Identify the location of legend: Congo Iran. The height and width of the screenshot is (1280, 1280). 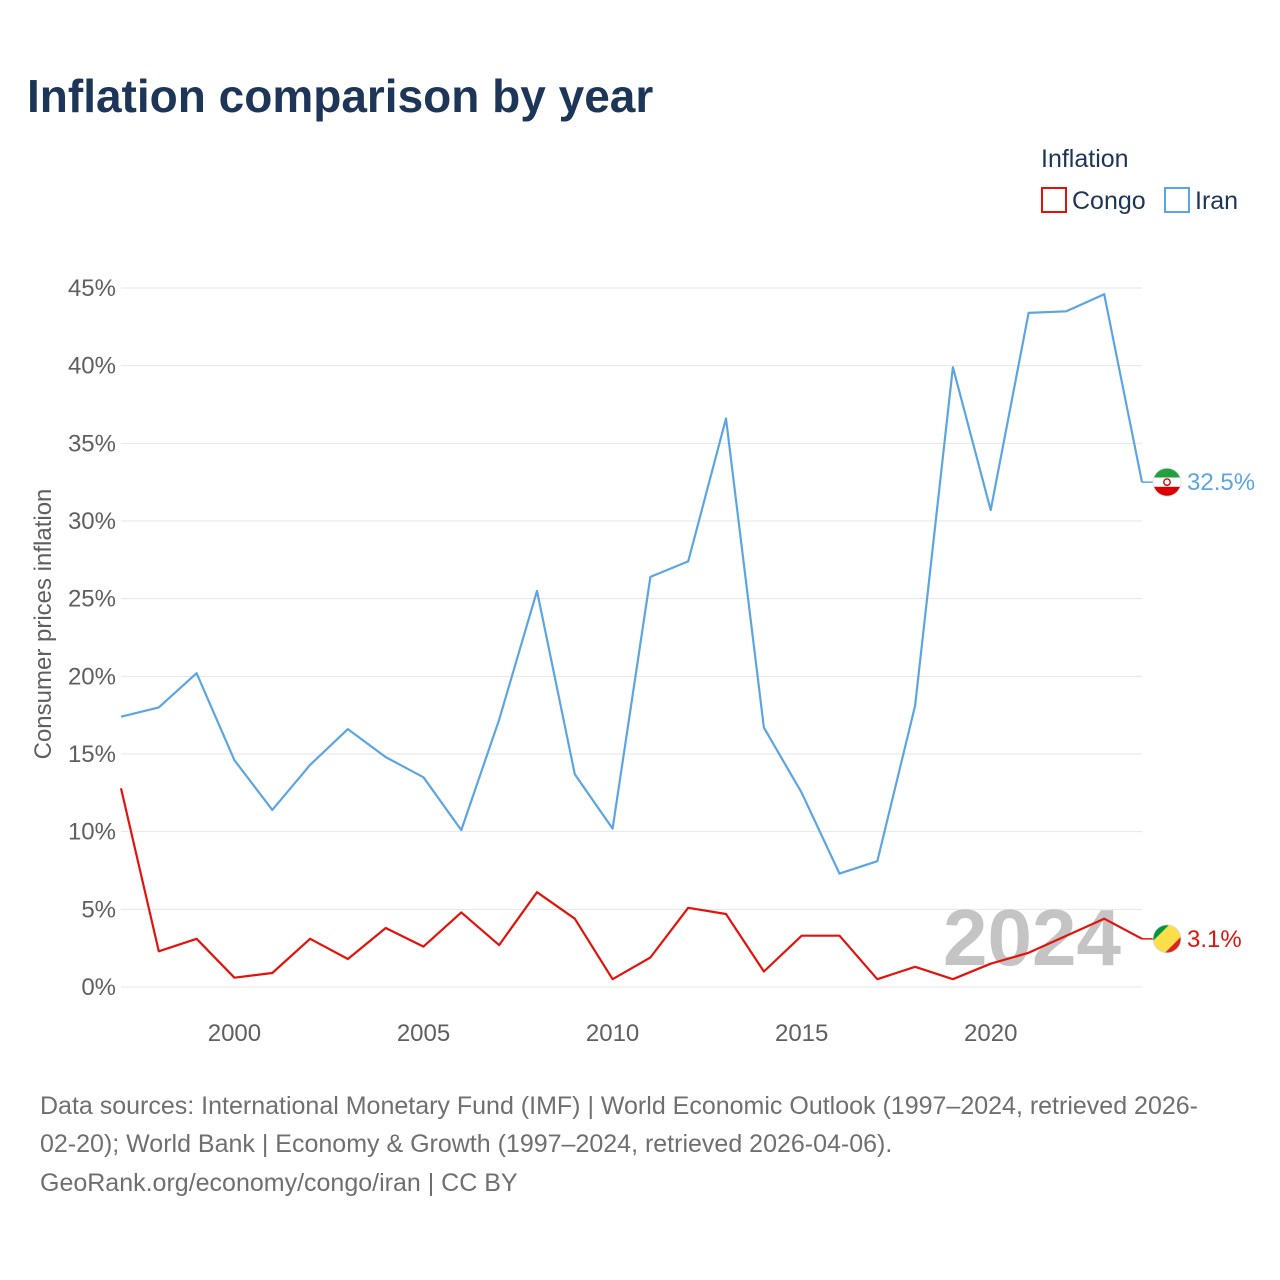
(1139, 201).